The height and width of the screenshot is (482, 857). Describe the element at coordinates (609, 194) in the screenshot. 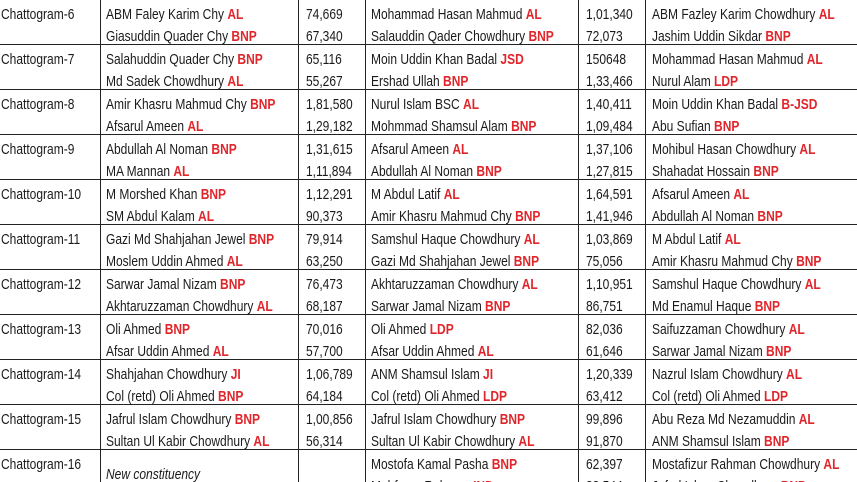

I see `votes: 1,64,591` at that location.